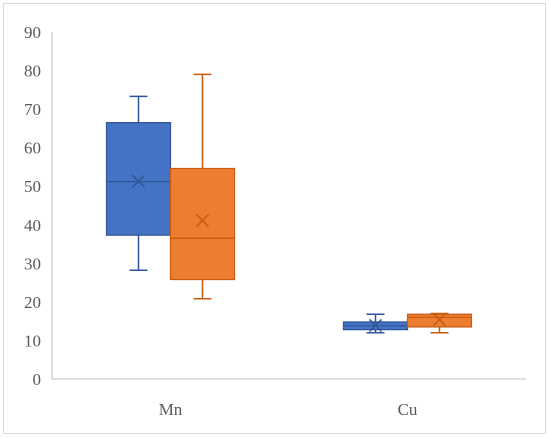 The image size is (550, 438). Describe the element at coordinates (32, 109) in the screenshot. I see `y-tick-label: 70` at that location.